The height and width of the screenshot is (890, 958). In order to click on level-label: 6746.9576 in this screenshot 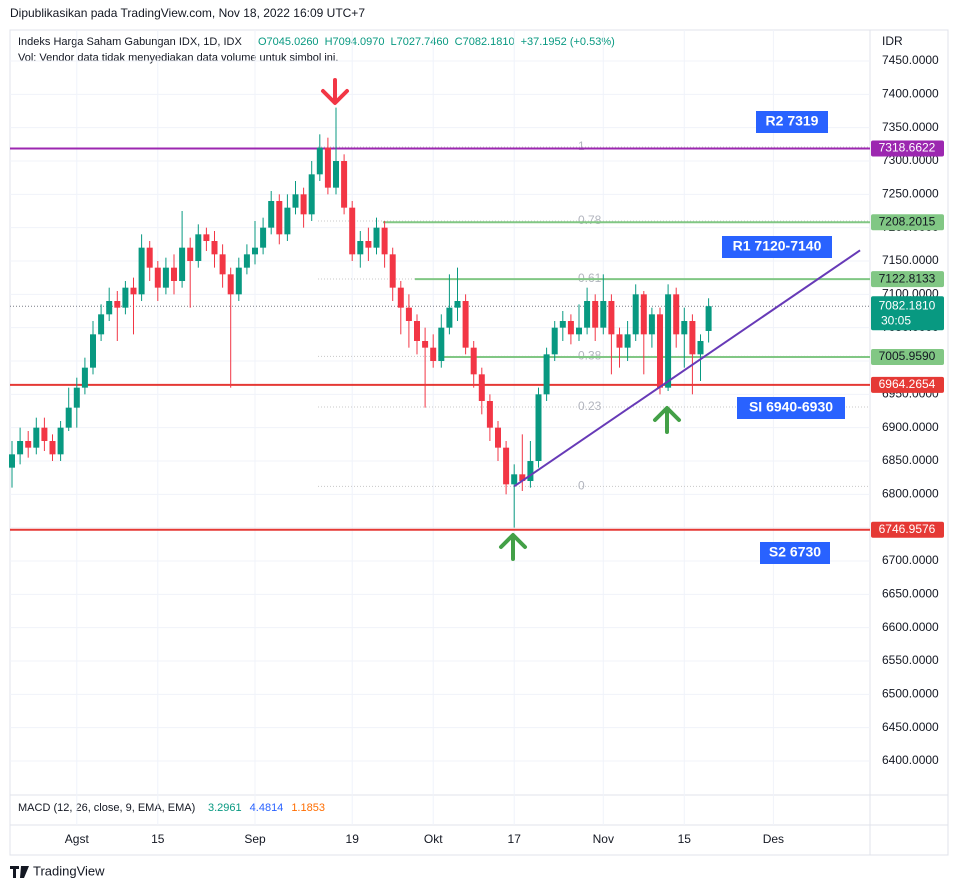, I will do `click(907, 529)`.